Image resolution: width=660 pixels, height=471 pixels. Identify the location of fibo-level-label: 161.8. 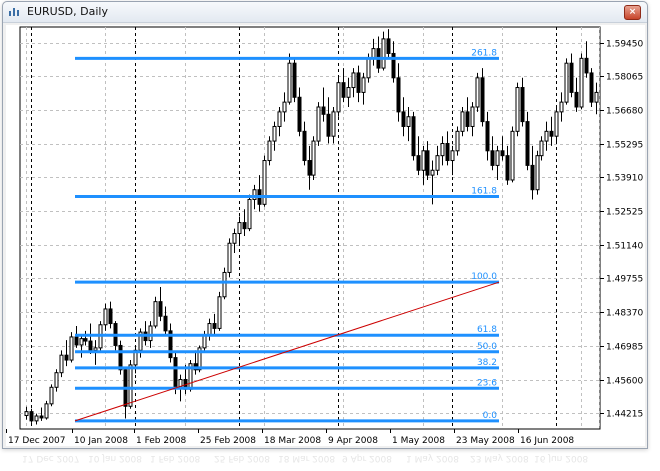
(484, 192).